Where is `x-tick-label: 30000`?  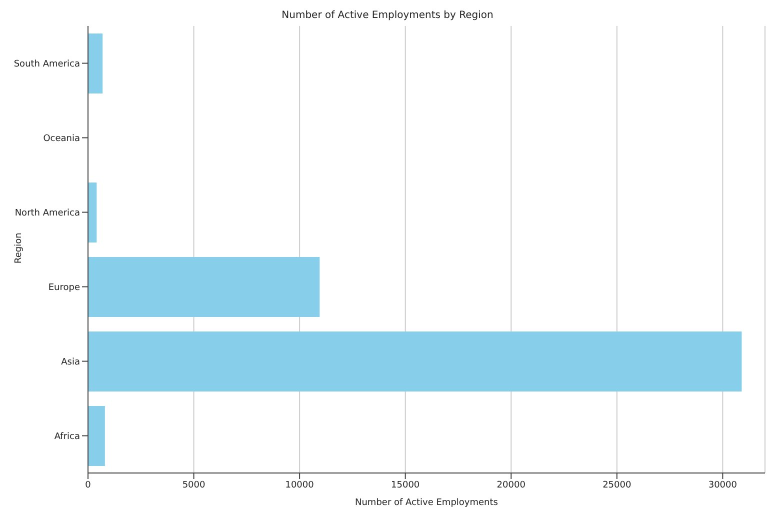 x-tick-label: 30000 is located at coordinates (723, 485).